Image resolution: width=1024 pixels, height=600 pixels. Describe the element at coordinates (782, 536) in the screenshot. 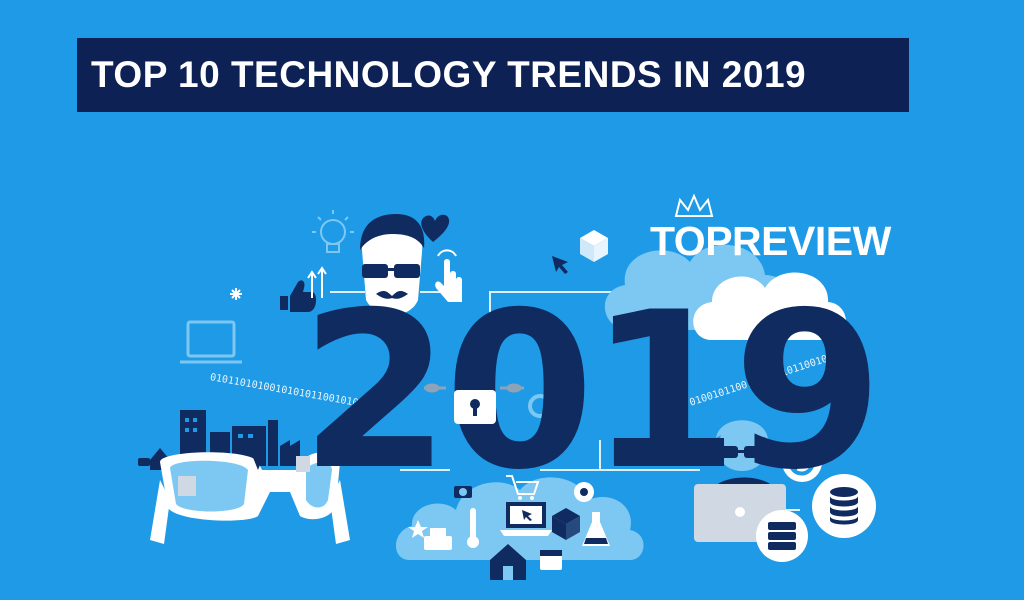

I see `server-icon` at that location.